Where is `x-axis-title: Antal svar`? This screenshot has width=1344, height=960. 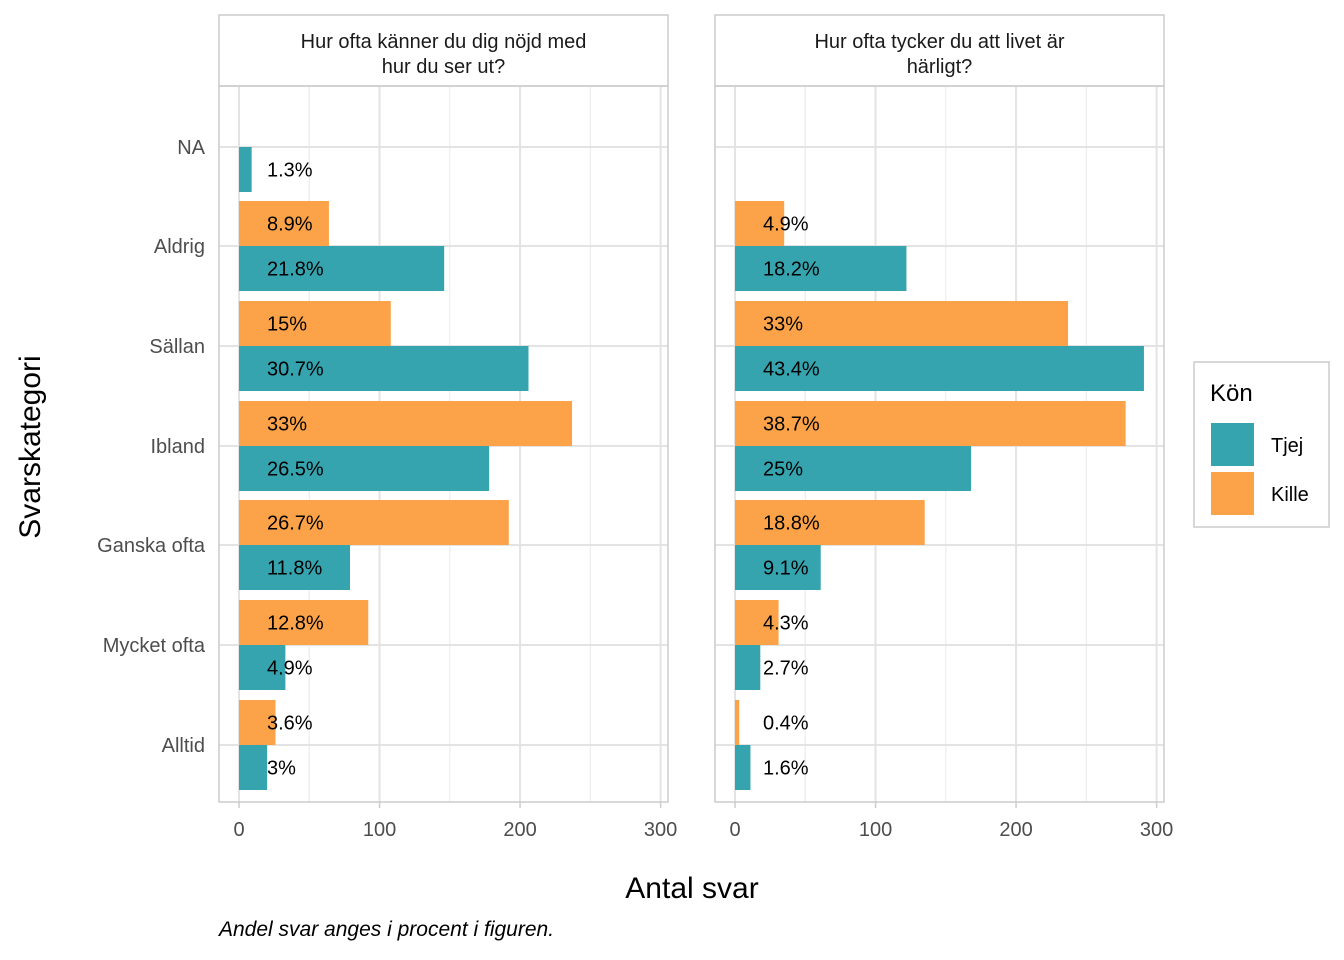 x-axis-title: Antal svar is located at coordinates (691, 888).